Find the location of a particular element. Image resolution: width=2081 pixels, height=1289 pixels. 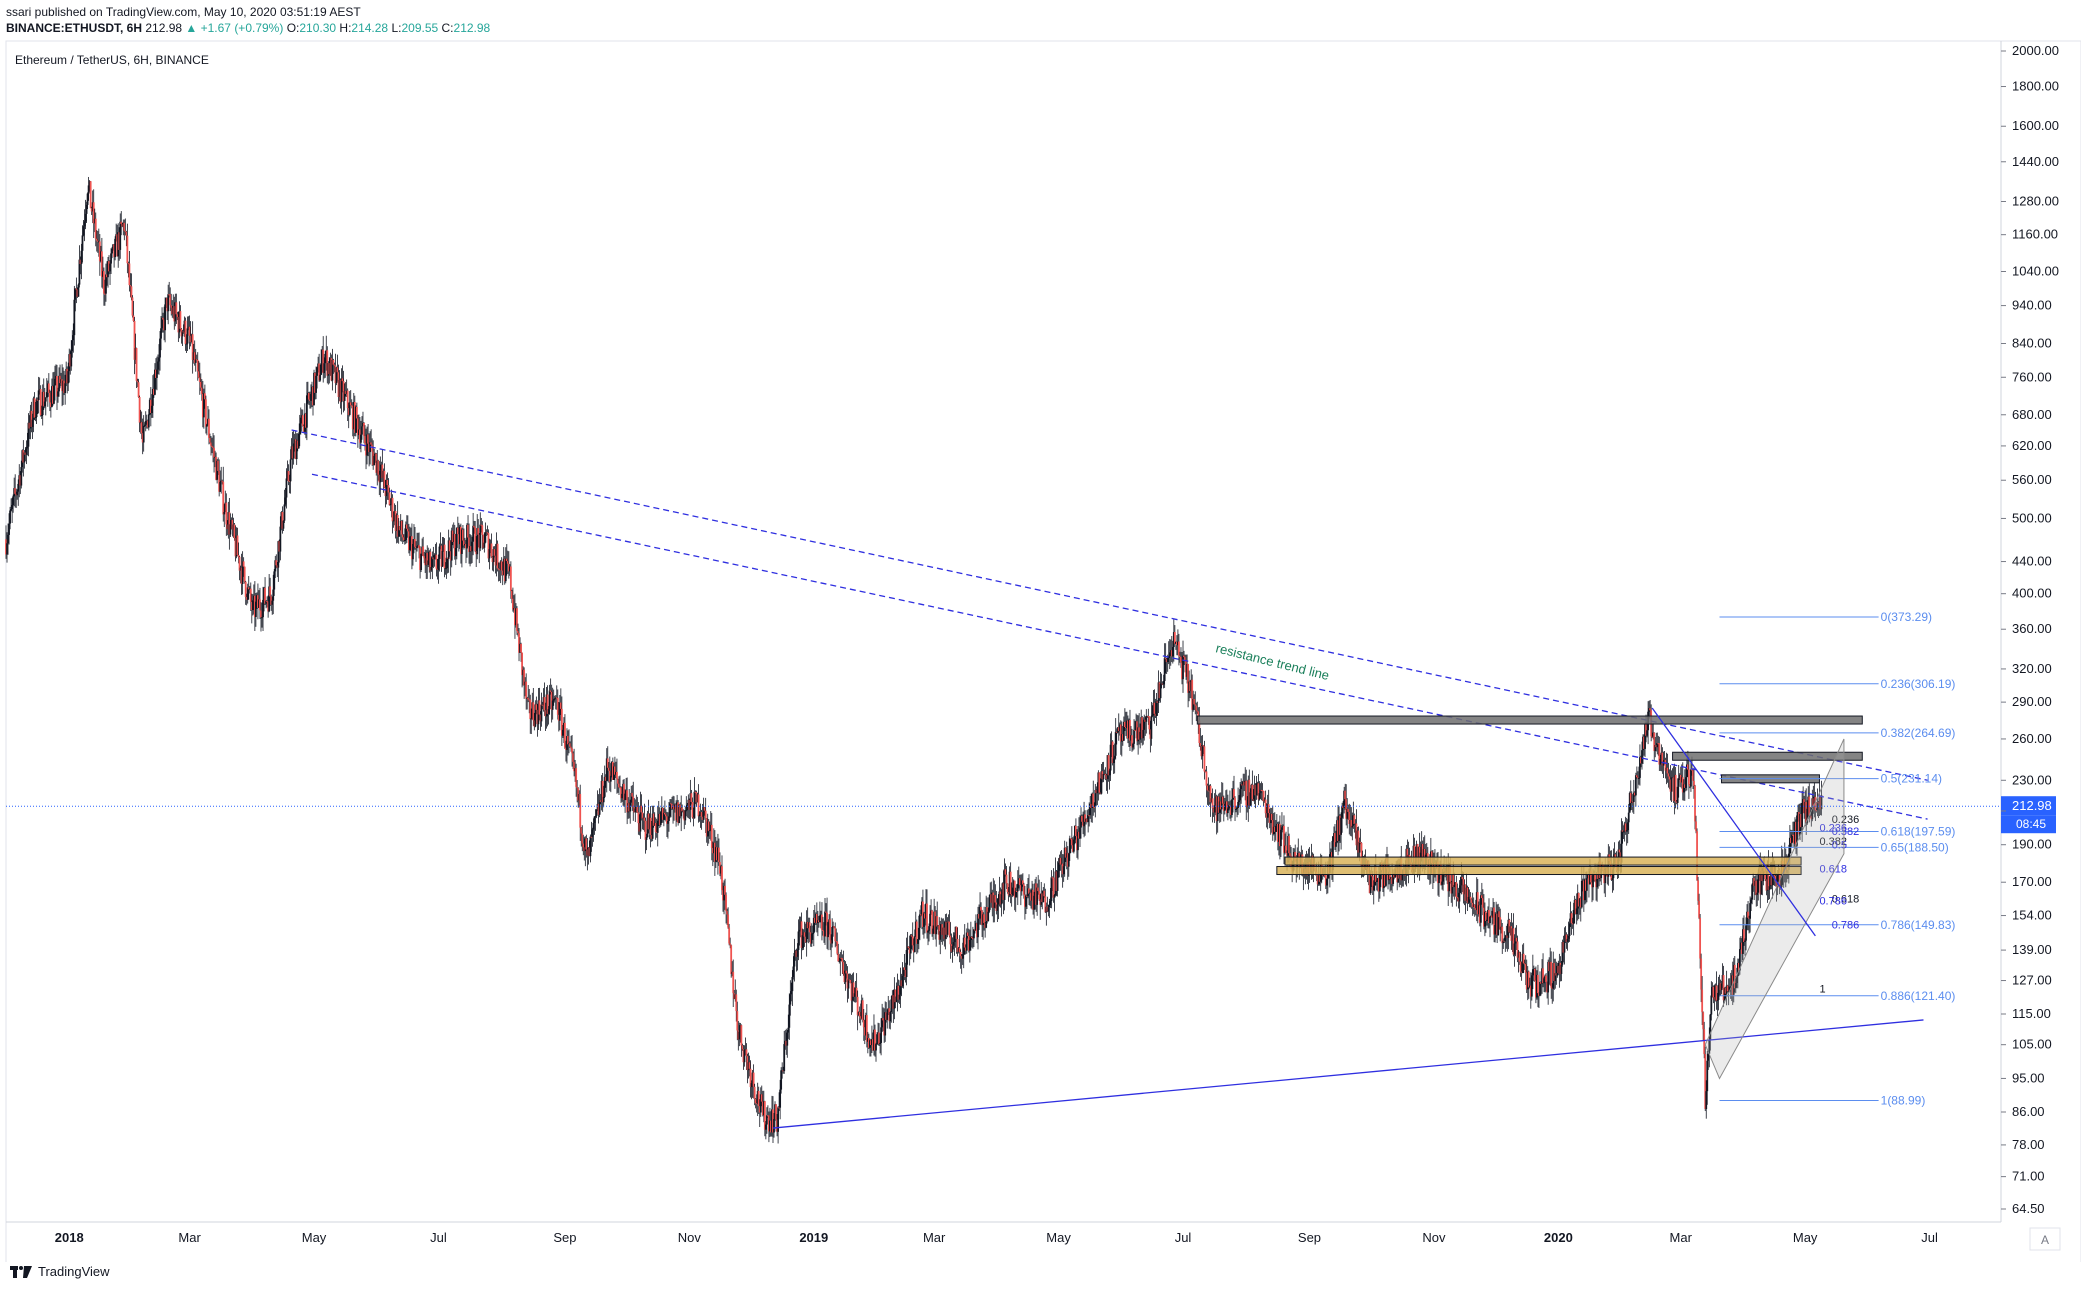

sr-zone is located at coordinates (1767, 756).